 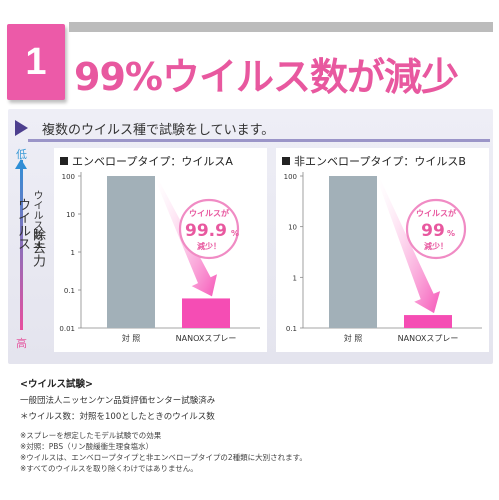 What do you see at coordinates (37, 247) in the screenshot?
I see `axis-label-removal: 除去力` at bounding box center [37, 247].